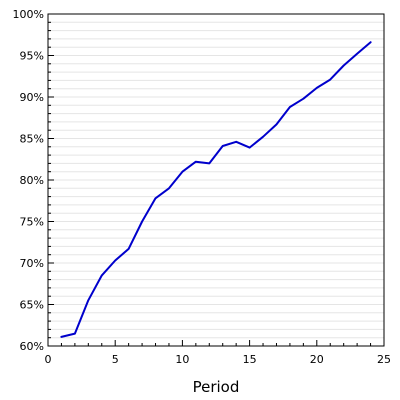  I want to click on x-tick-label: 20, so click(317, 359).